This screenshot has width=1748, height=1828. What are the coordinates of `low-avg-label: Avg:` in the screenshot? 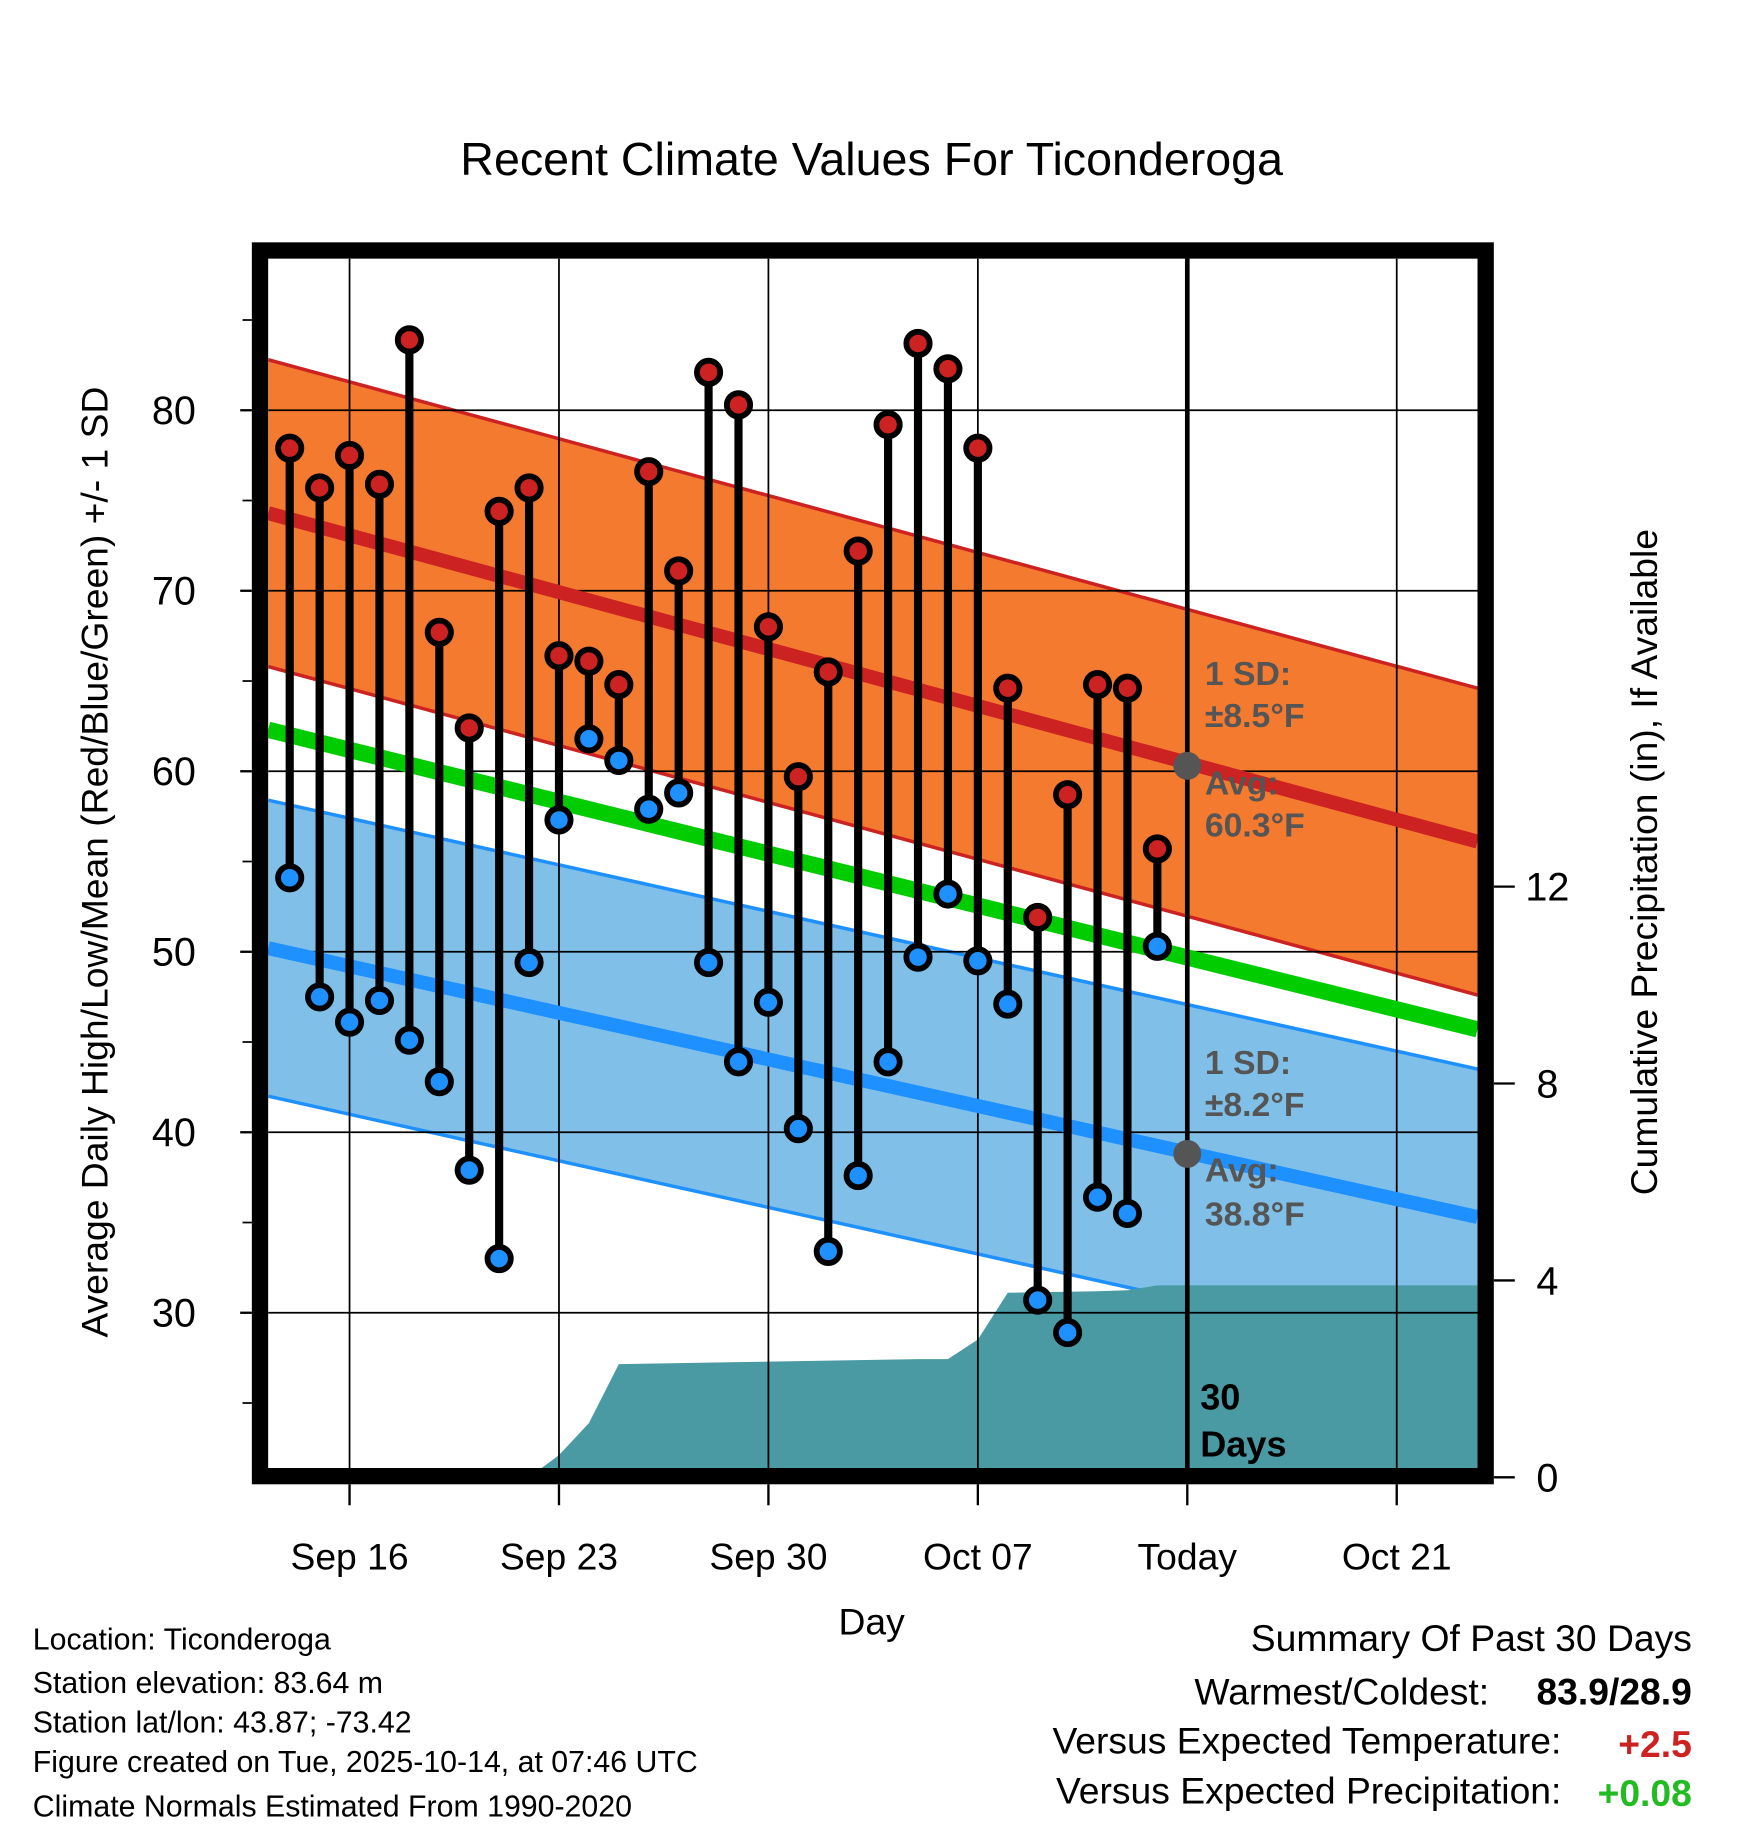 It's located at (1242, 1170).